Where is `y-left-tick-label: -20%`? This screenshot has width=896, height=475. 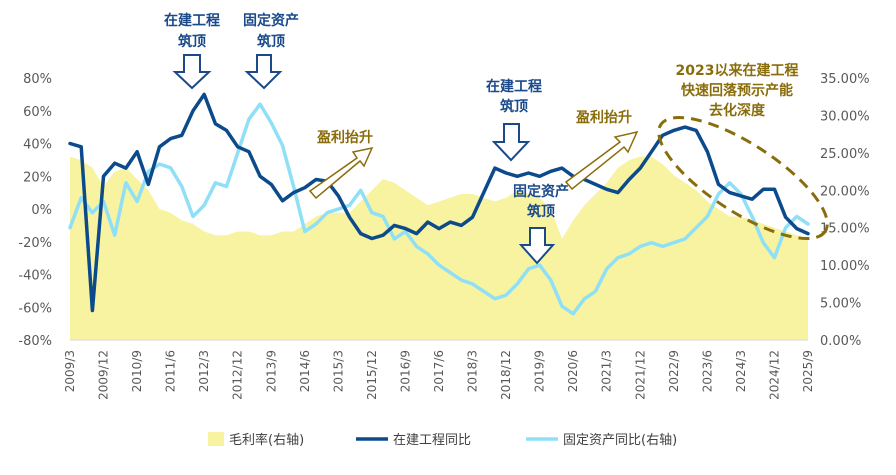 y-left-tick-label: -20% is located at coordinates (35, 243).